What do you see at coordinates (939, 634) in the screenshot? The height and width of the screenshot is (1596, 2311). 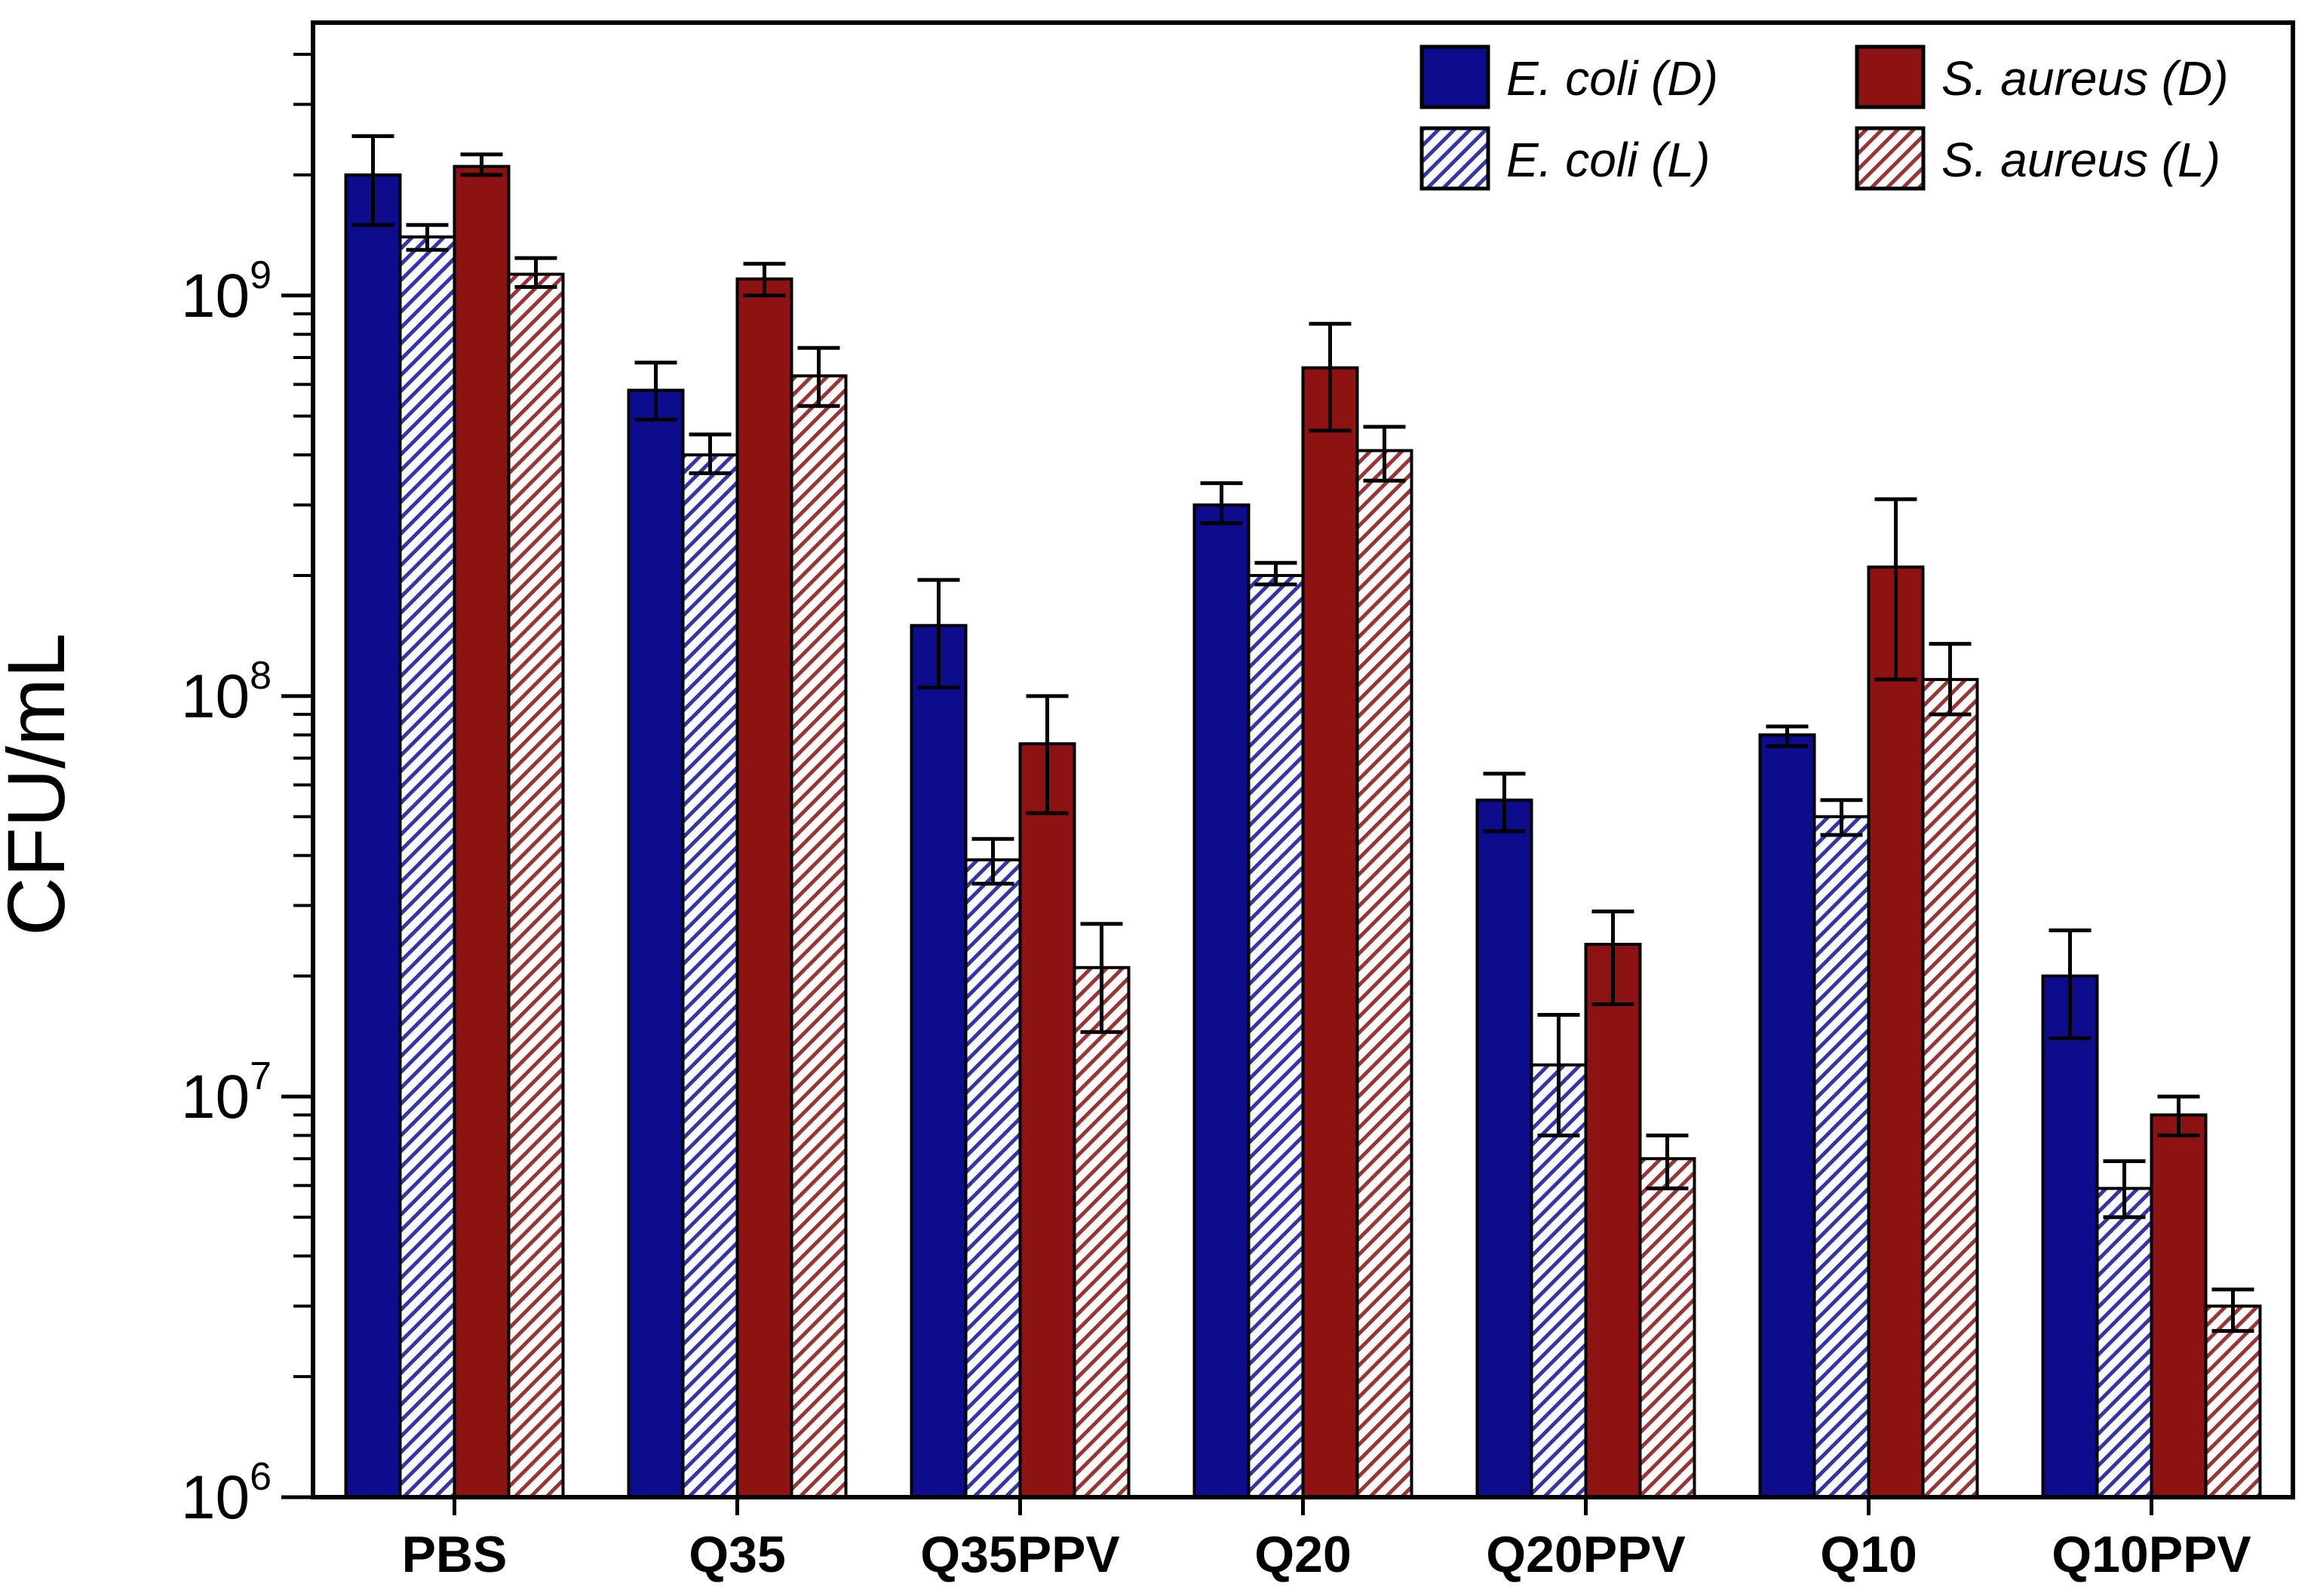 I see `error-bar-ecoli-d-q35ppv` at bounding box center [939, 634].